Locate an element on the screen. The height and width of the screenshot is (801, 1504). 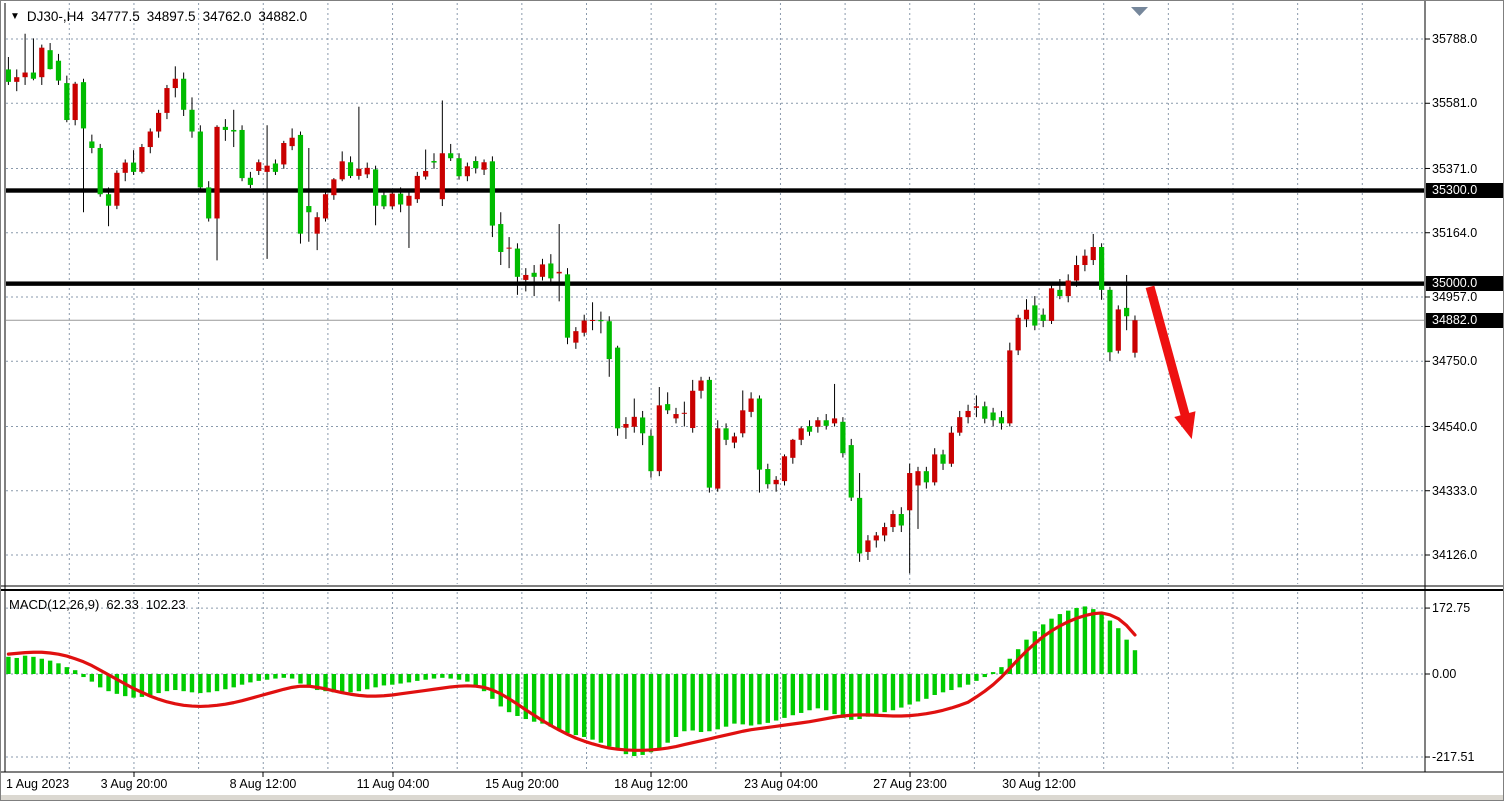
macd-indicator-label: MACD(12,26,9) 62.33 102.23 is located at coordinates (97, 604).